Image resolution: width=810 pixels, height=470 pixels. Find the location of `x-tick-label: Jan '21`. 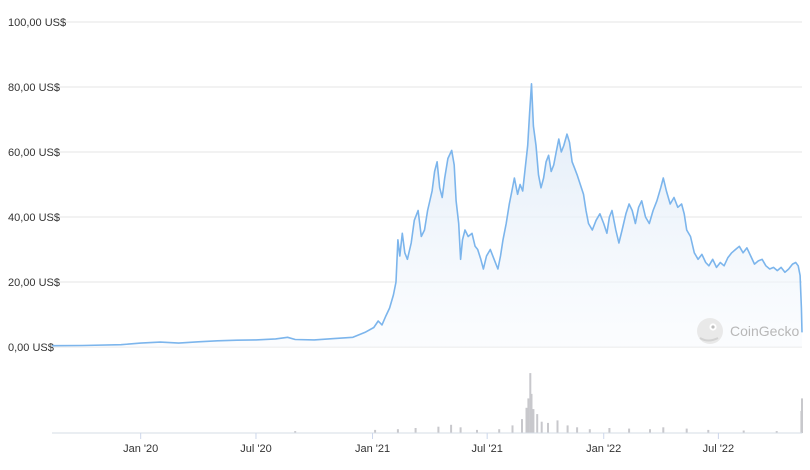

x-tick-label: Jan '21 is located at coordinates (372, 449).